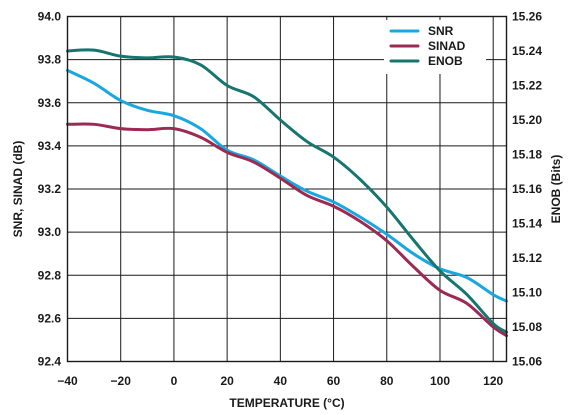  Describe the element at coordinates (440, 381) in the screenshot. I see `x-tick-label: 100` at that location.